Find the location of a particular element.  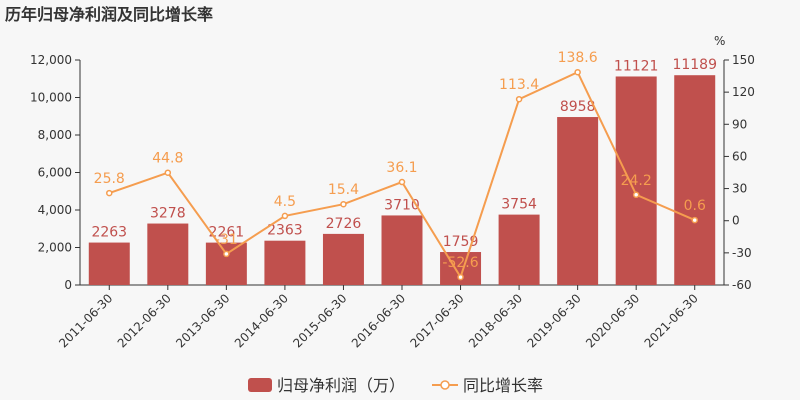

x-axis-tick-label: 2013-06-30 is located at coordinates (202, 320).